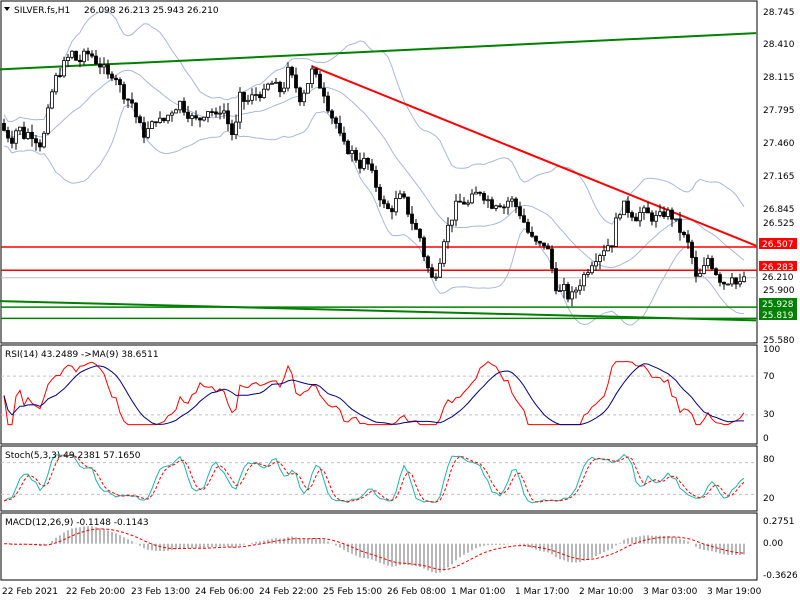 The height and width of the screenshot is (600, 800). I want to click on time-tick: 2 Mar 10:00, so click(606, 592).